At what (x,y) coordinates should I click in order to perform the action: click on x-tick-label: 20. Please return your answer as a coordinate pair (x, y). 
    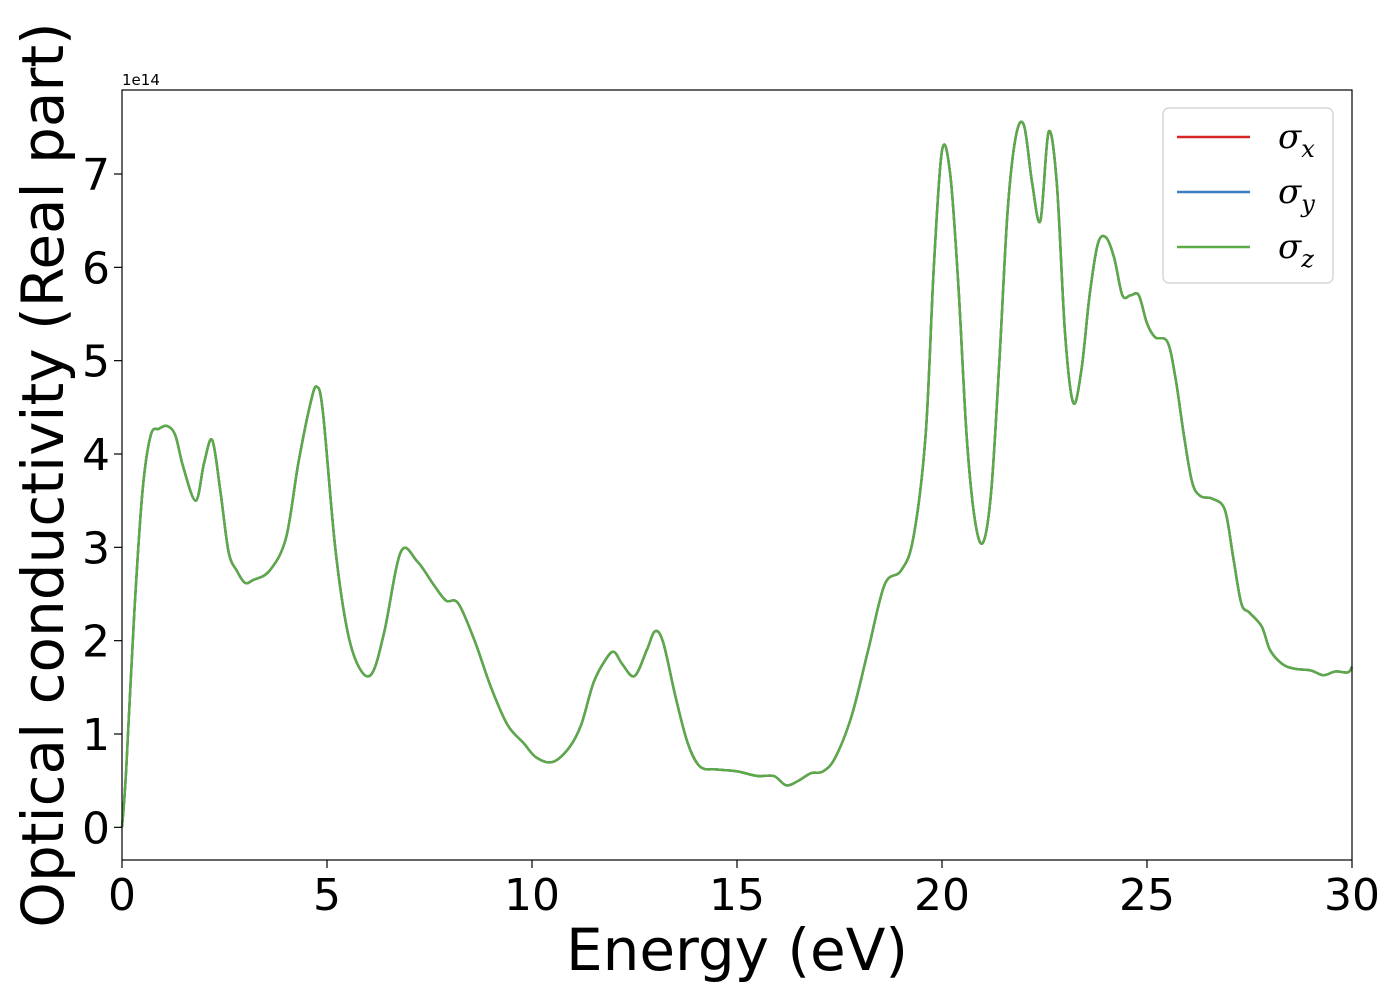
    Looking at the image, I should click on (942, 895).